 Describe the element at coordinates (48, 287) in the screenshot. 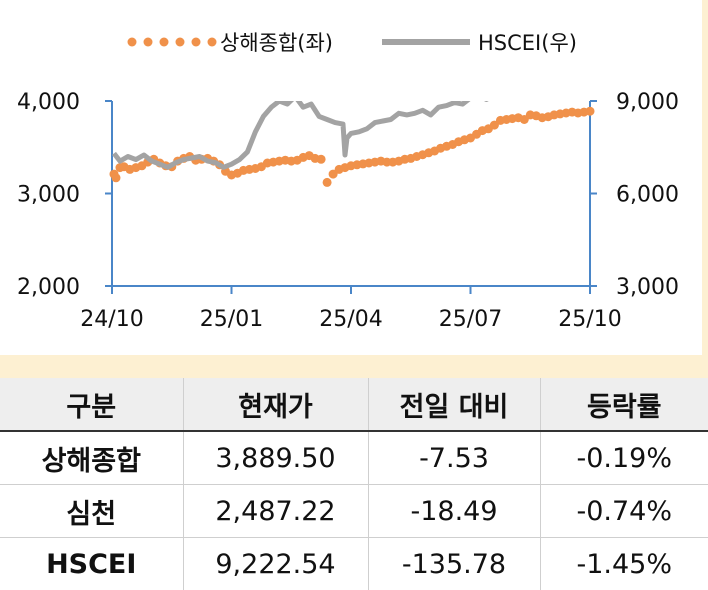

I see `y-left-tick-label: 2,000` at that location.